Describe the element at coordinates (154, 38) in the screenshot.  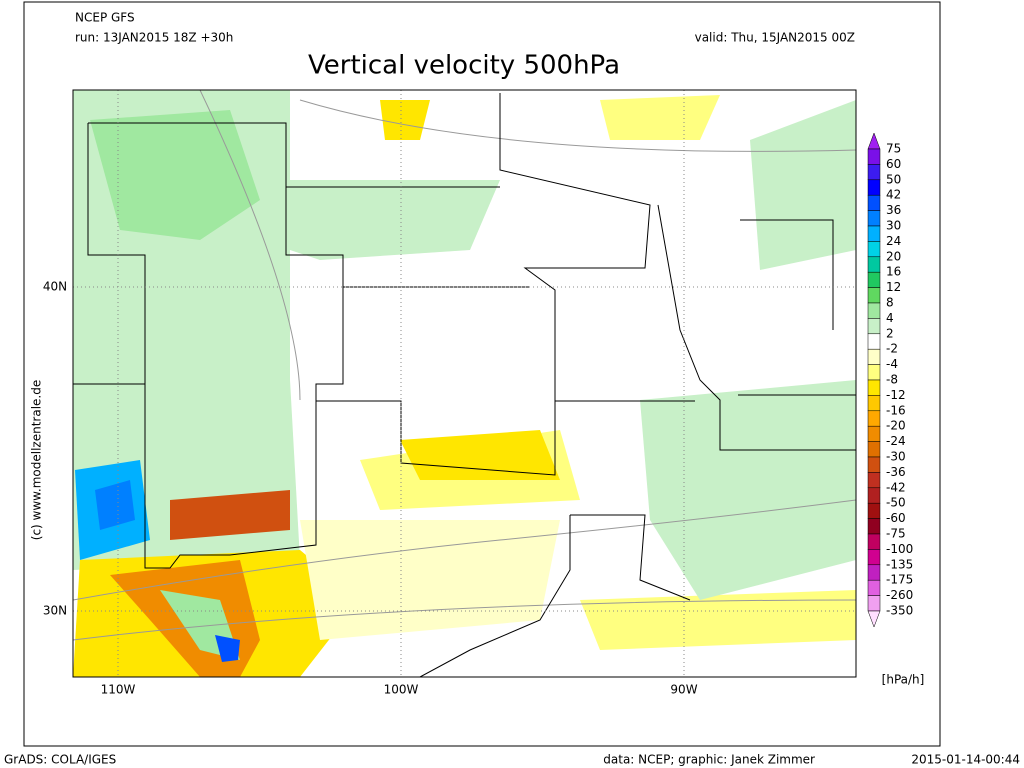
I see `run: run: 13JAN2015 18Z +30h` at that location.